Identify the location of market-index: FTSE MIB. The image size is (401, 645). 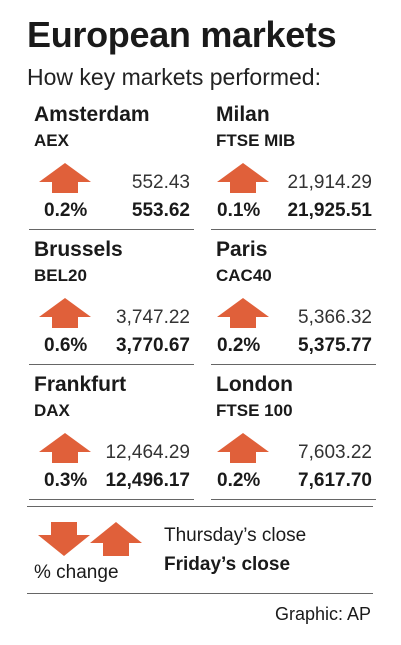
(256, 140).